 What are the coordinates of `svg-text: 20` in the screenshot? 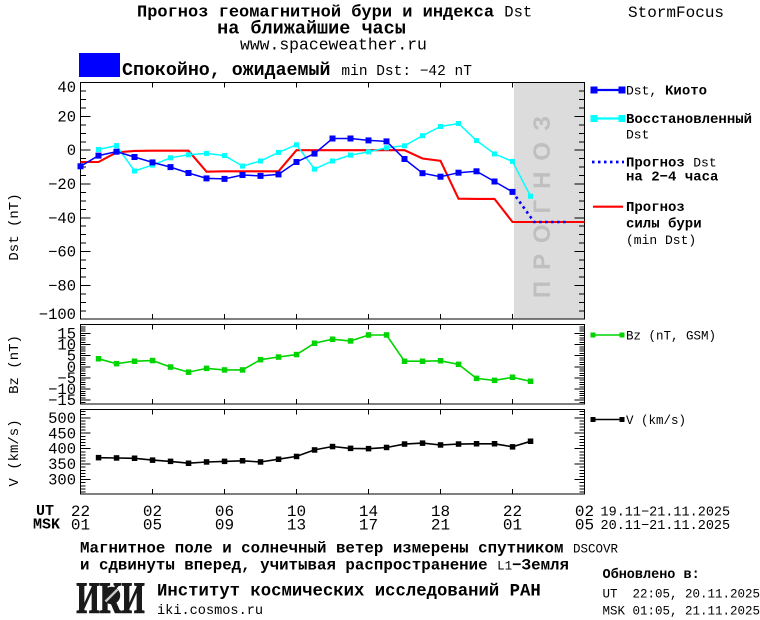 It's located at (66, 117).